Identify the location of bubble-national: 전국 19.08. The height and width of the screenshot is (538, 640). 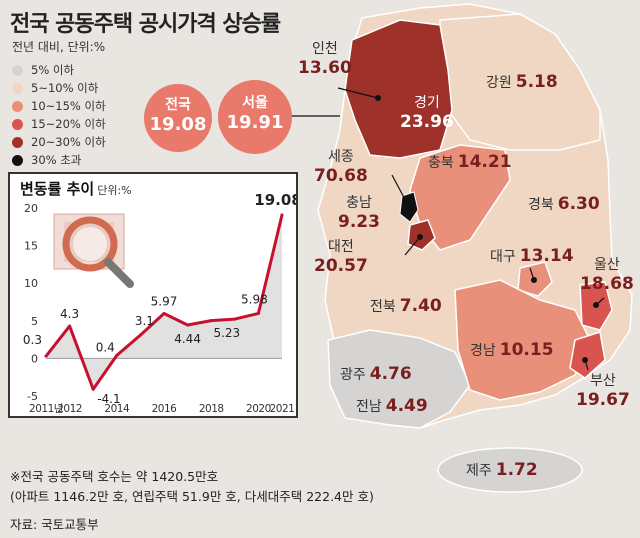
(178, 118).